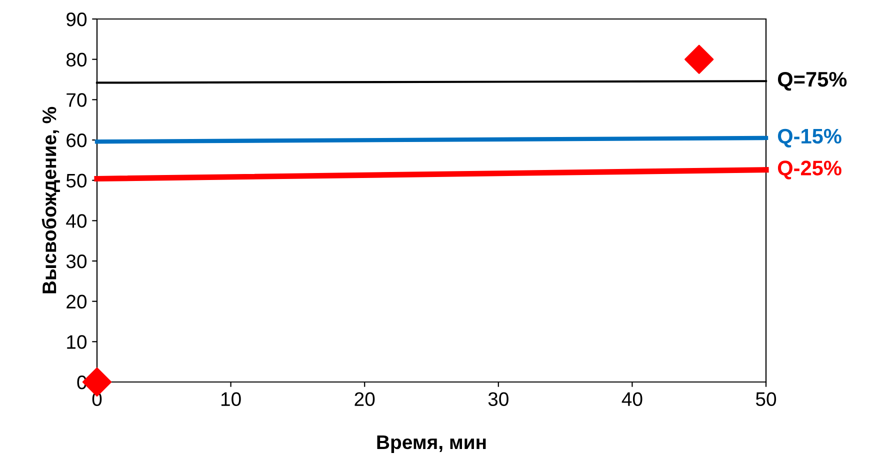 This screenshot has height=469, width=869. I want to click on x-axis-title: Время, мин, so click(431, 444).